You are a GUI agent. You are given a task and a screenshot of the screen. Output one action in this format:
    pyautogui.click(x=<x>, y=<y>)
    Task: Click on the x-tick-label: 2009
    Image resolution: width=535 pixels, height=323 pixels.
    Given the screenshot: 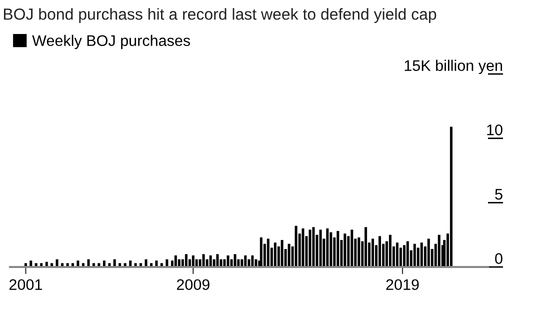 What is the action you would take?
    pyautogui.click(x=193, y=284)
    